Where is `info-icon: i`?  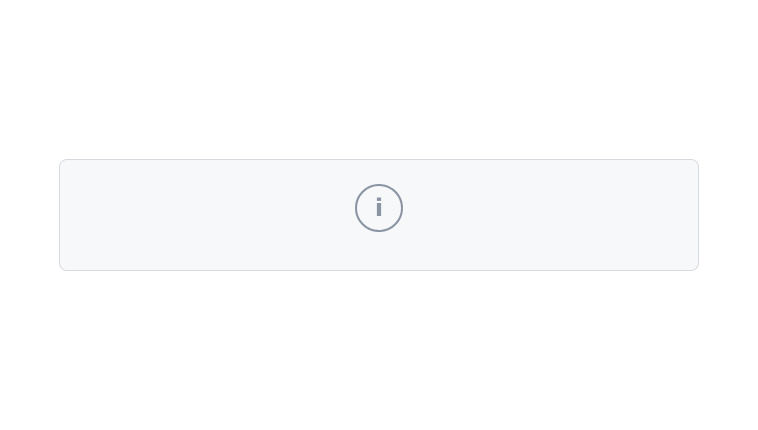 info-icon: i is located at coordinates (379, 208).